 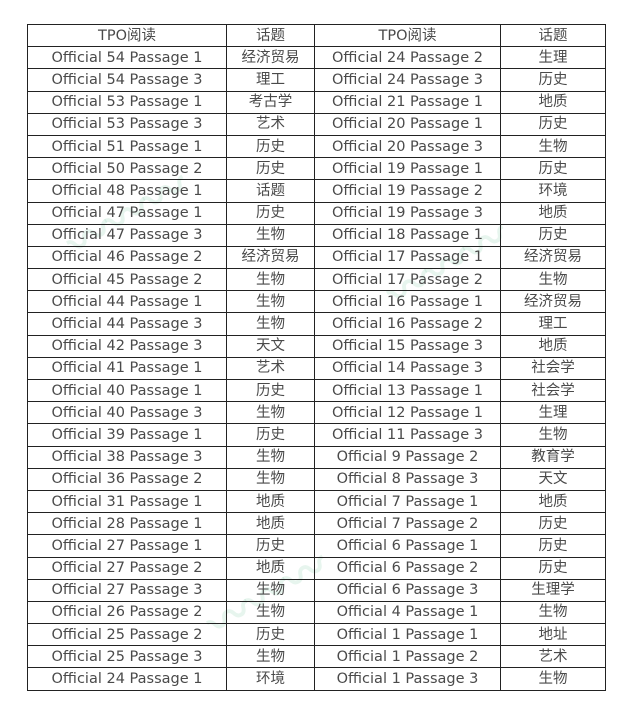 What do you see at coordinates (127, 524) in the screenshot?
I see `passage-cell: Official 28 Passage 1` at bounding box center [127, 524].